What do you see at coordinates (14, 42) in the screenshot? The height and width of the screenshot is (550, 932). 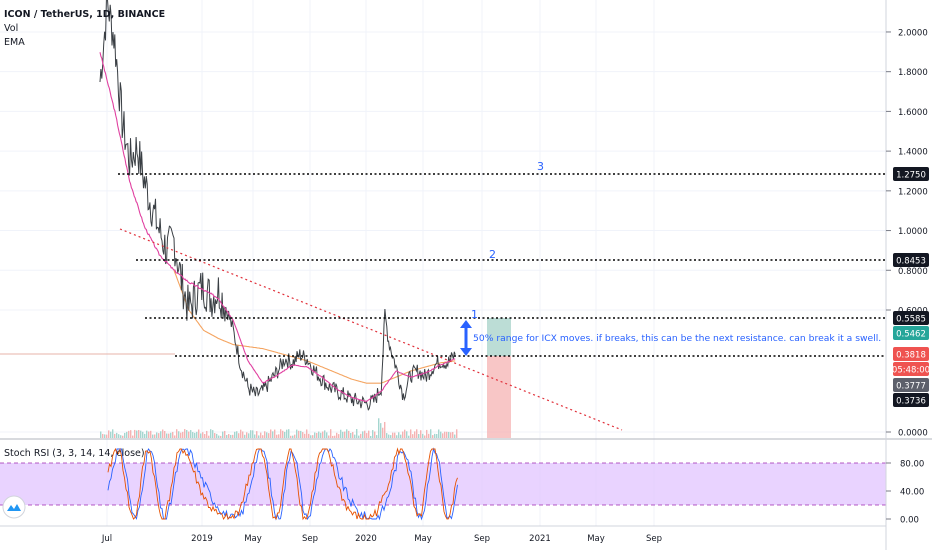 I see `legend-ema: EMA` at bounding box center [14, 42].